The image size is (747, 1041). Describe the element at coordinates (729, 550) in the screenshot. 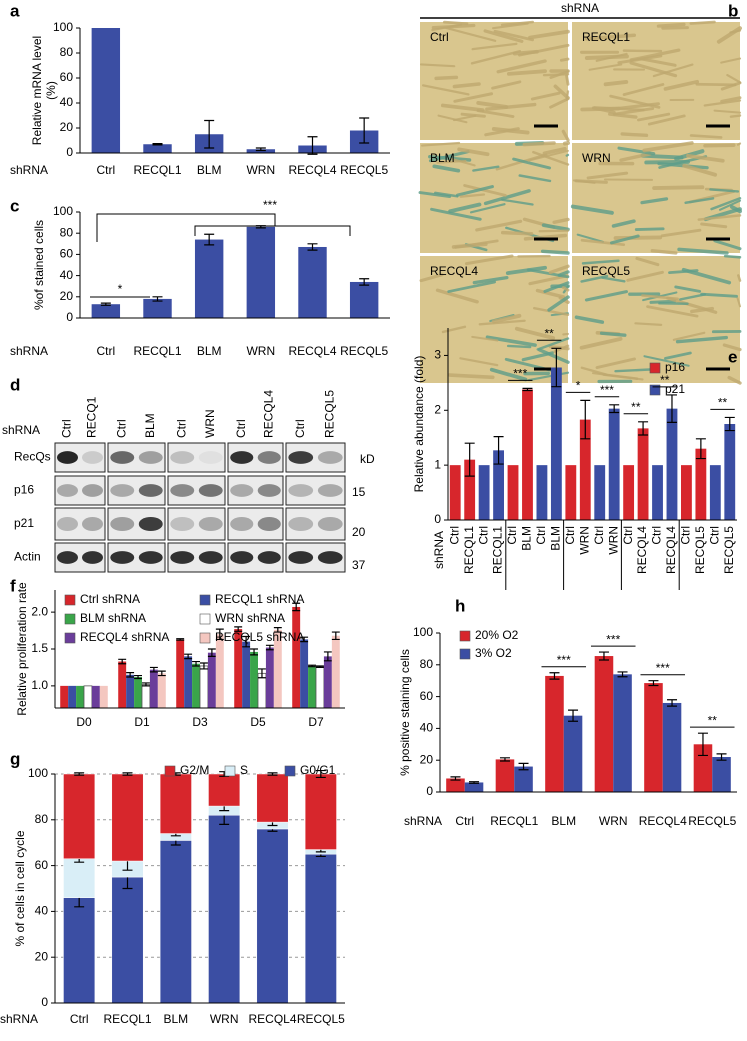

I see `x-tick-label: RECQL5` at that location.